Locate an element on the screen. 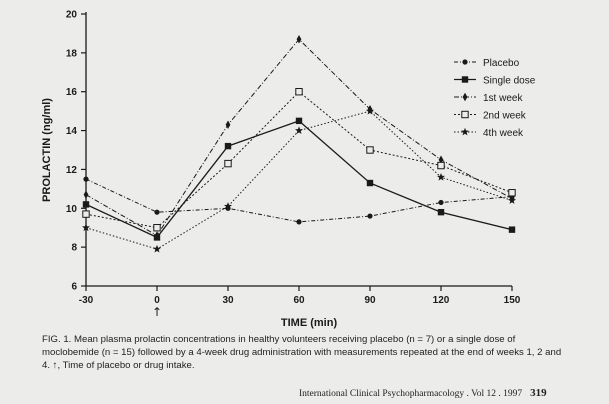 Image resolution: width=609 pixels, height=404 pixels. drug-intake-arrow: ↑ is located at coordinates (157, 312).